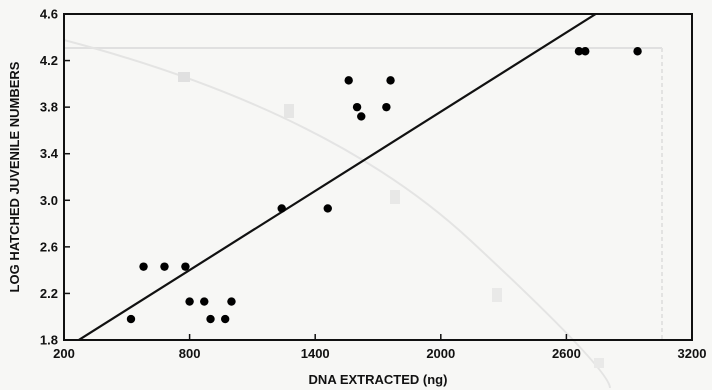 Image resolution: width=712 pixels, height=390 pixels. What do you see at coordinates (49, 246) in the screenshot?
I see `y-tick-label: 2.6` at bounding box center [49, 246].